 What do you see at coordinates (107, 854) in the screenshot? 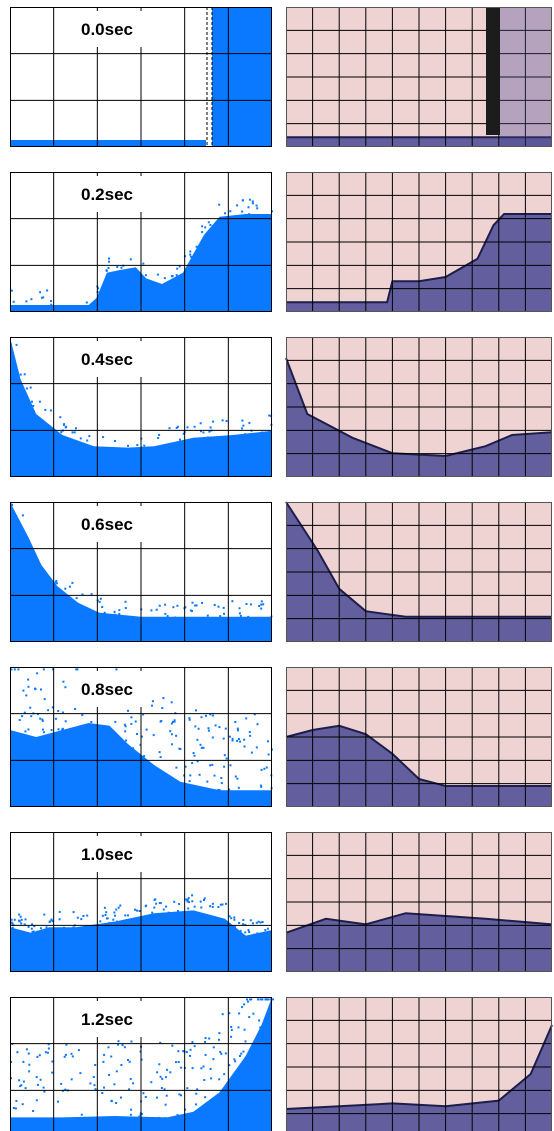
I see `time-label-bg` at bounding box center [107, 854].